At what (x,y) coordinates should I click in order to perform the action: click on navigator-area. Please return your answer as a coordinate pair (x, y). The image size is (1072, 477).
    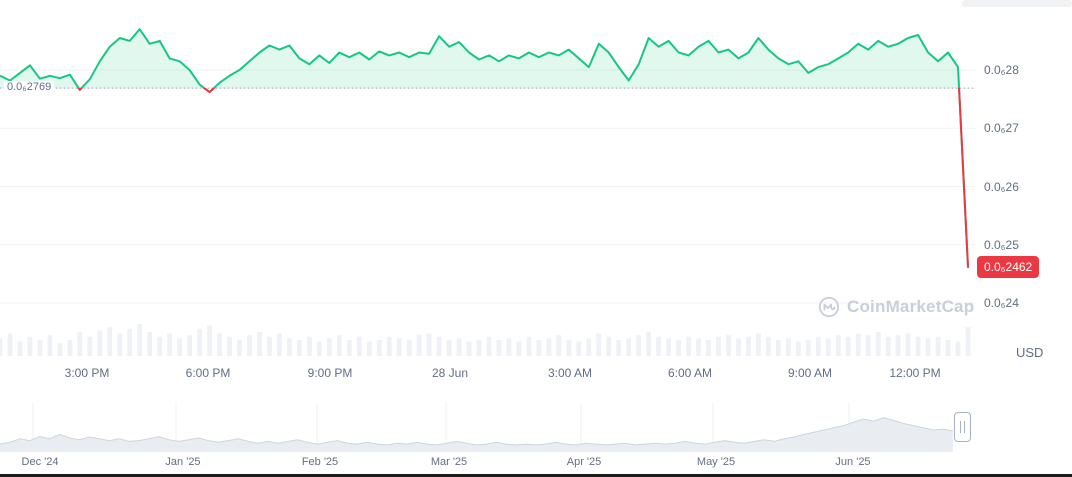
    Looking at the image, I should click on (476, 434).